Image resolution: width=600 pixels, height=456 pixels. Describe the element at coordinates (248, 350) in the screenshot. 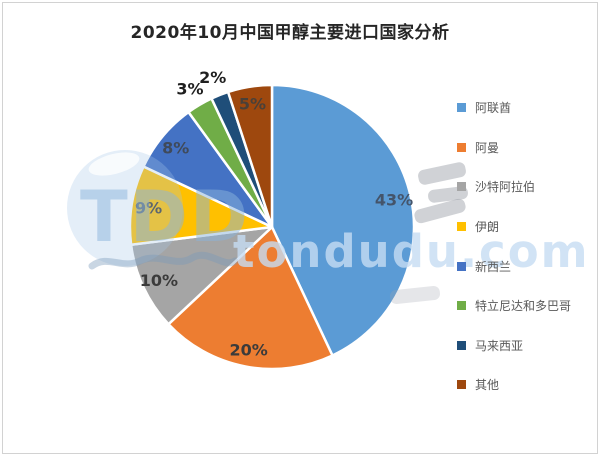

I see `pie-percent-label: 20%` at that location.